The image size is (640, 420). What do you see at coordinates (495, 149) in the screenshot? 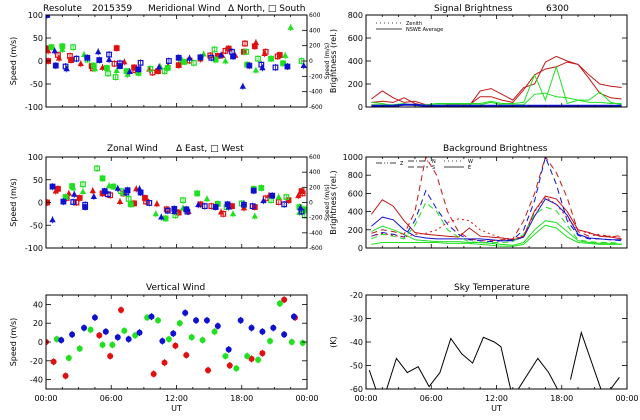
I see `background-title: Background Brightness` at bounding box center [495, 149].